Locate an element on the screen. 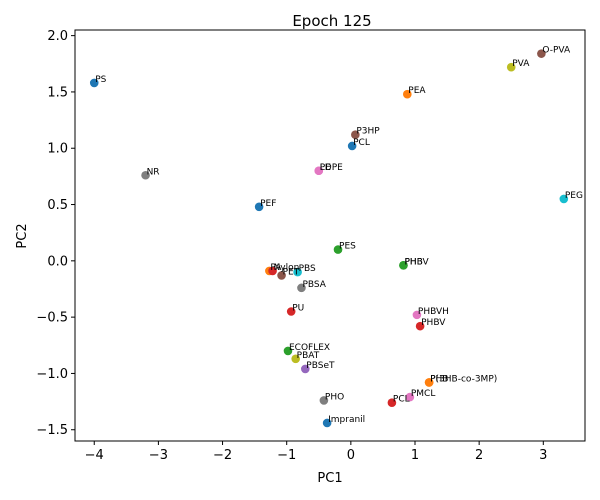 The width and height of the screenshot is (600, 500). y-tick-label: 1.0 is located at coordinates (57, 149).